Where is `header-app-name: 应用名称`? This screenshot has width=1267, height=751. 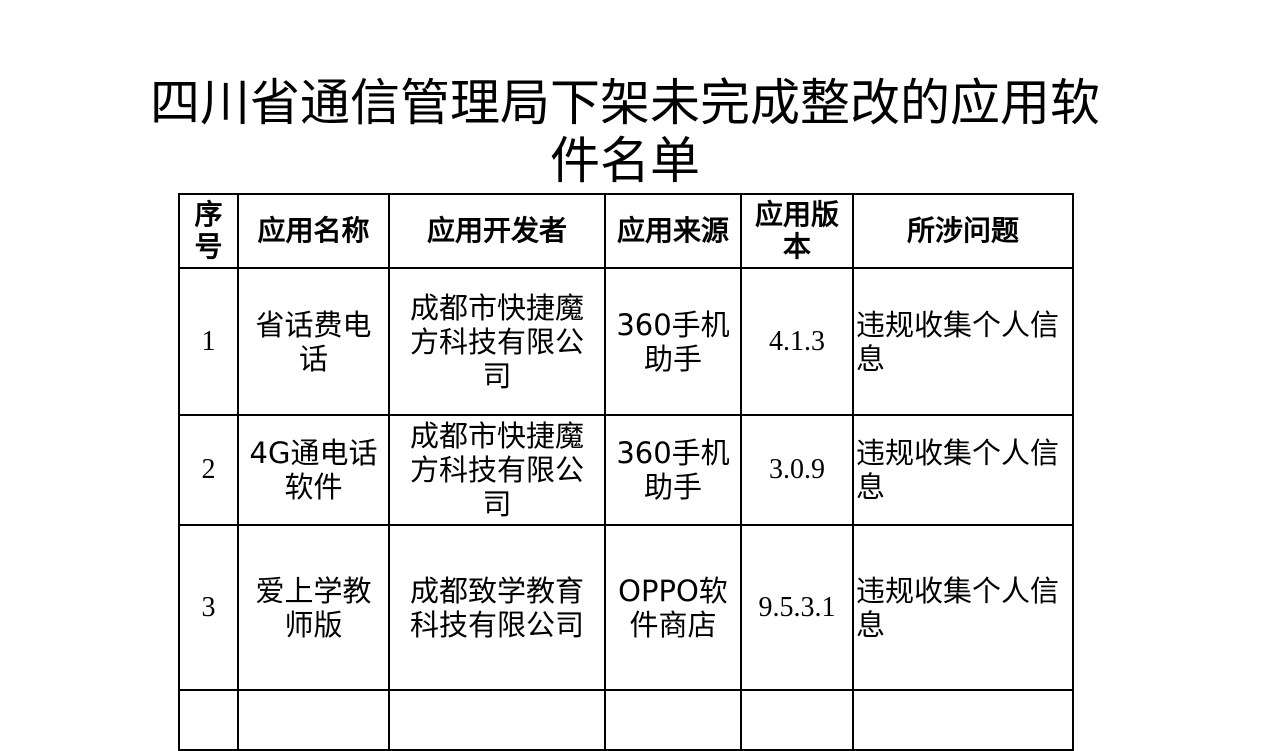
header-app-name: 应用名称 is located at coordinates (313, 231).